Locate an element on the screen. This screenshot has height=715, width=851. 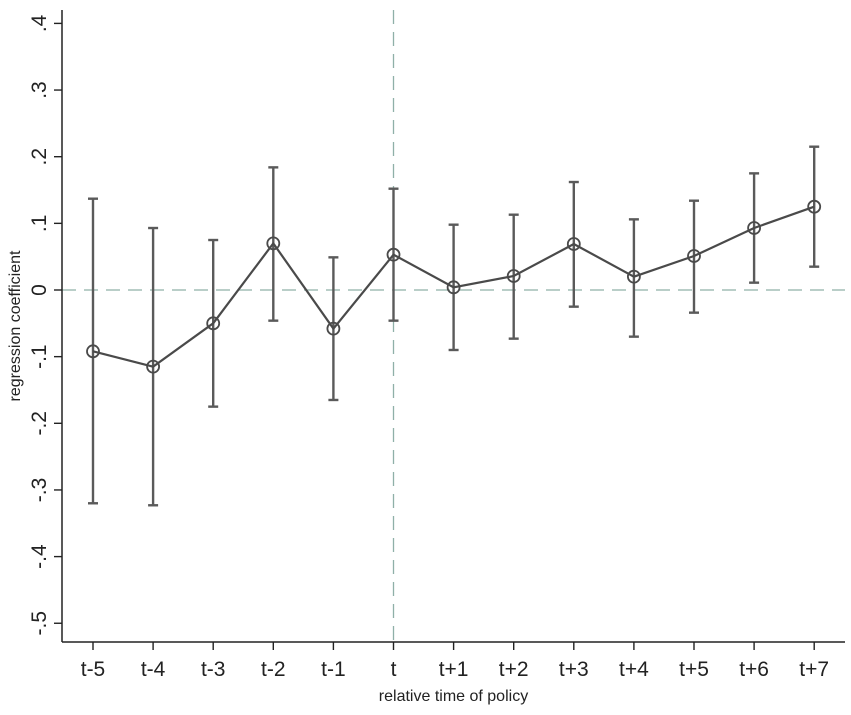
x-tick-label: t-5 is located at coordinates (93, 669).